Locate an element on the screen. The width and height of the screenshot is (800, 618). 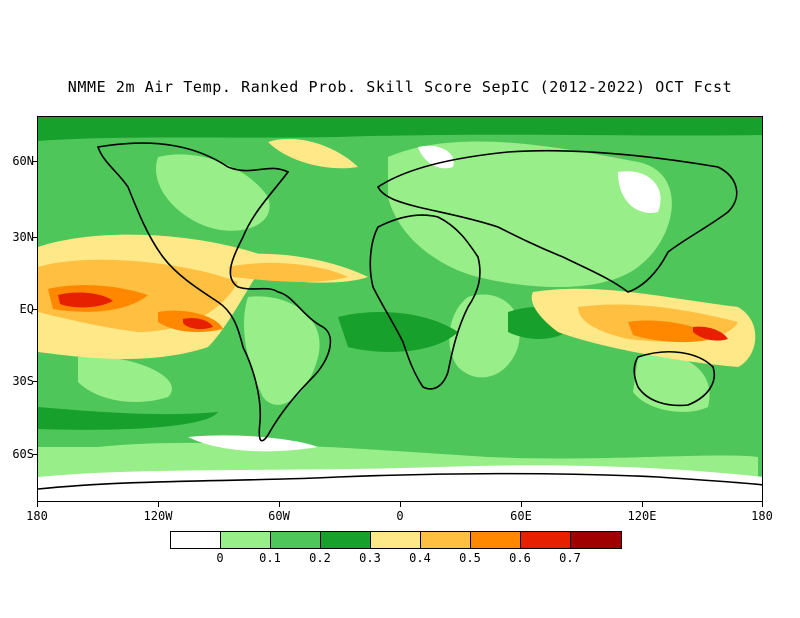
colorbar-box-dark-green is located at coordinates (346, 540).